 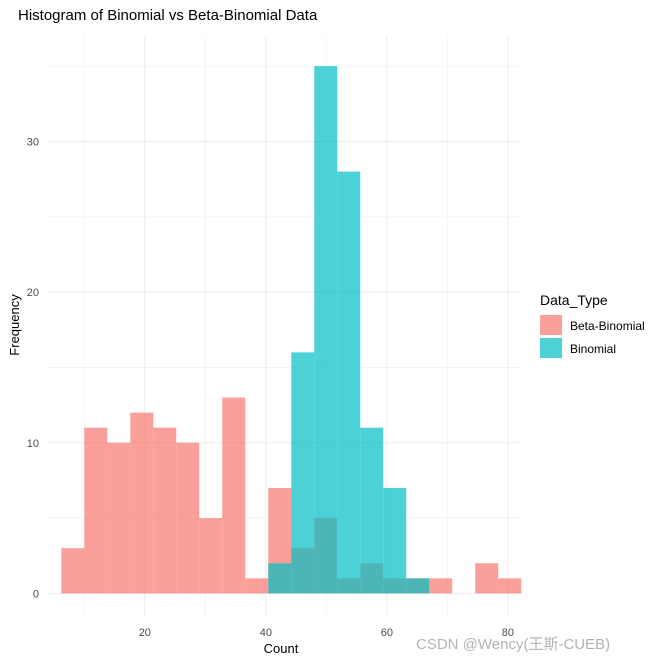 I want to click on y-tick-label: 30, so click(x=33, y=142).